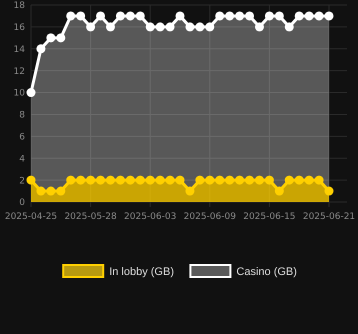  I want to click on y-tick-label: 6, so click(22, 137).